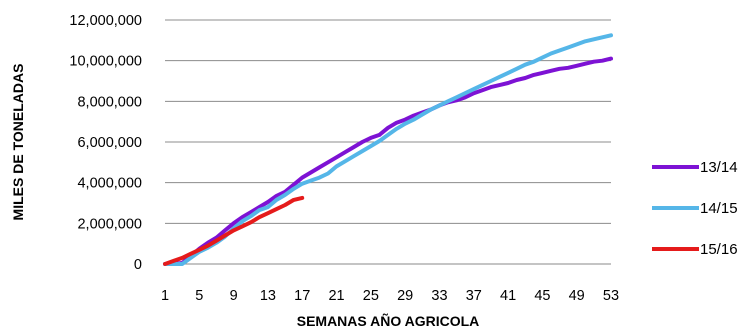 The image size is (753, 334). Describe the element at coordinates (268, 296) in the screenshot. I see `x-tick-label: 13` at that location.